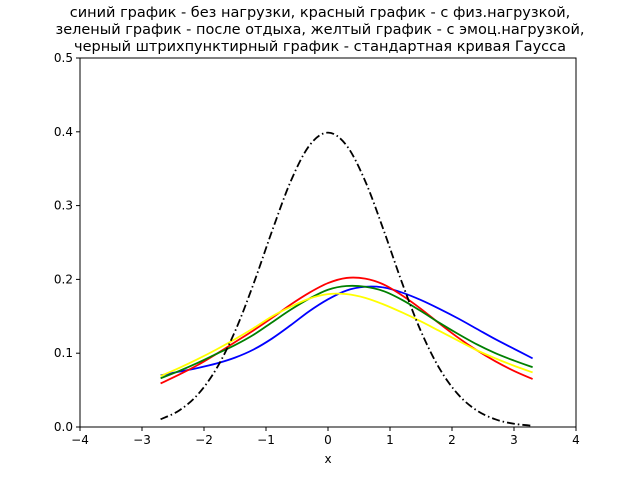 This screenshot has width=640, height=480. What do you see at coordinates (63, 132) in the screenshot?
I see `y-tick-label: 0.4` at bounding box center [63, 132].